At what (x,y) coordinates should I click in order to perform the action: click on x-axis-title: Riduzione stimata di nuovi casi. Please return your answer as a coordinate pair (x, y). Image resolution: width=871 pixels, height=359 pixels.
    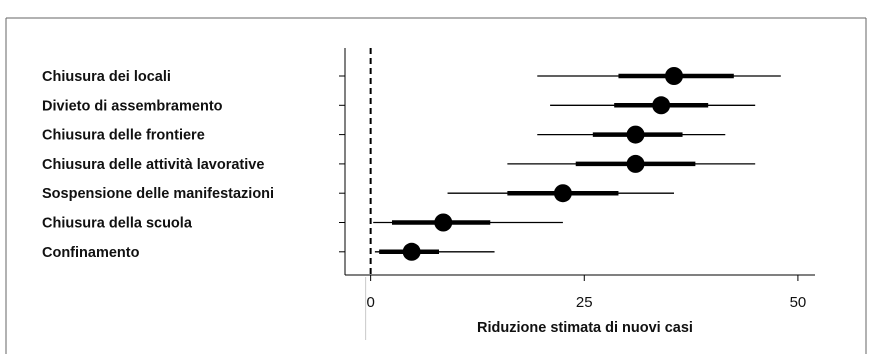
    Looking at the image, I should click on (585, 328).